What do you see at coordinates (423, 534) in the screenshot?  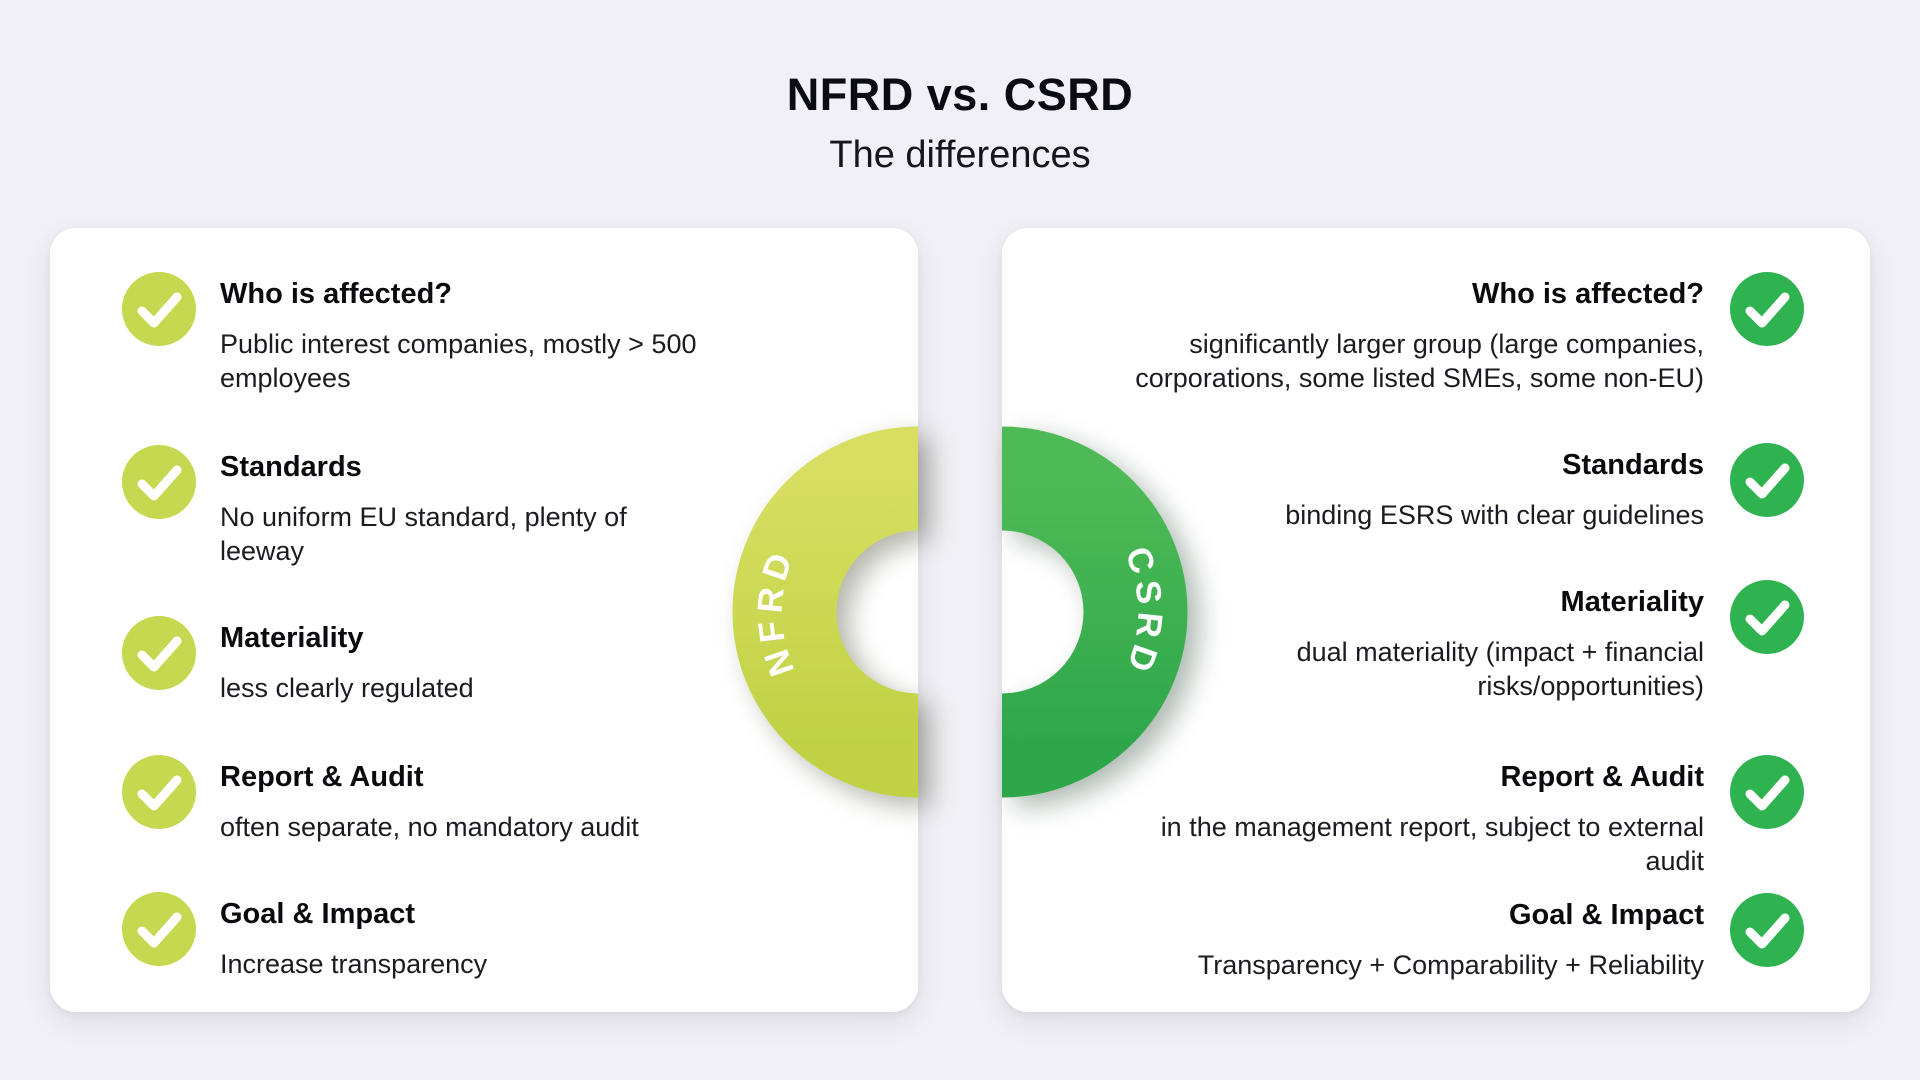 I see `item-body: No uniform EU standard, plenty of leeway` at bounding box center [423, 534].